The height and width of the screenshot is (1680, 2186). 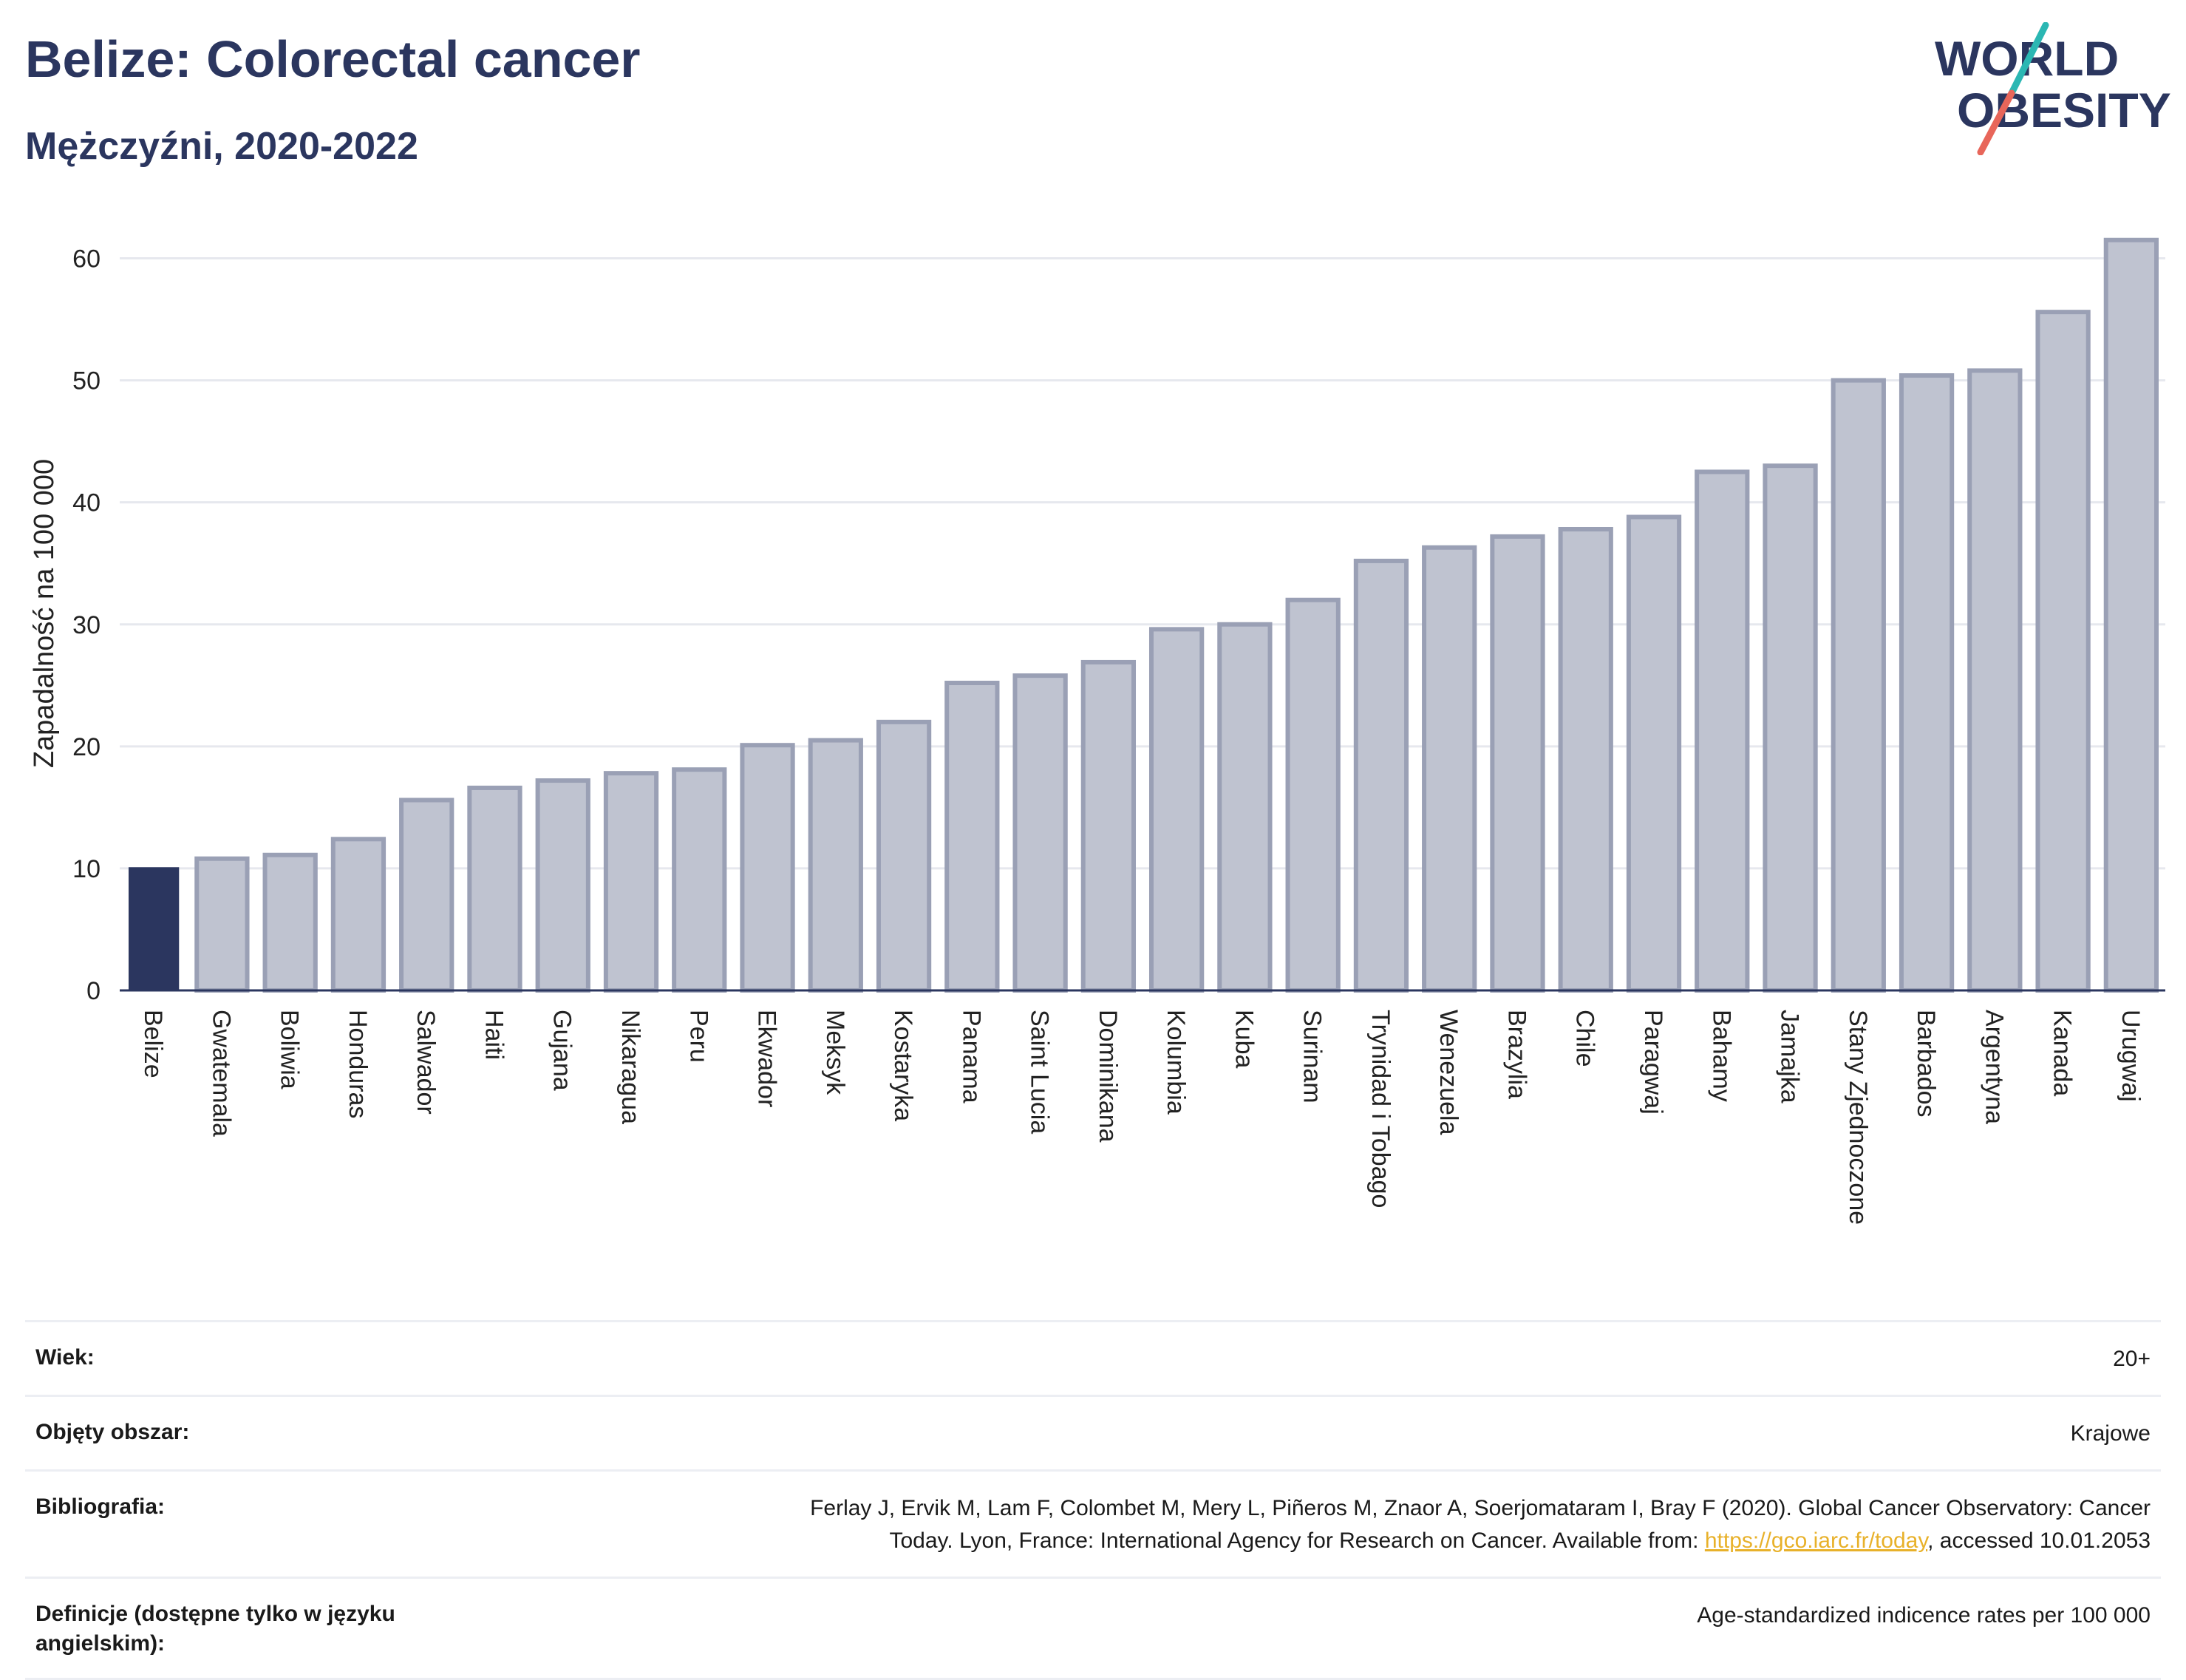 I want to click on y-tick-label: 40, so click(x=87, y=503).